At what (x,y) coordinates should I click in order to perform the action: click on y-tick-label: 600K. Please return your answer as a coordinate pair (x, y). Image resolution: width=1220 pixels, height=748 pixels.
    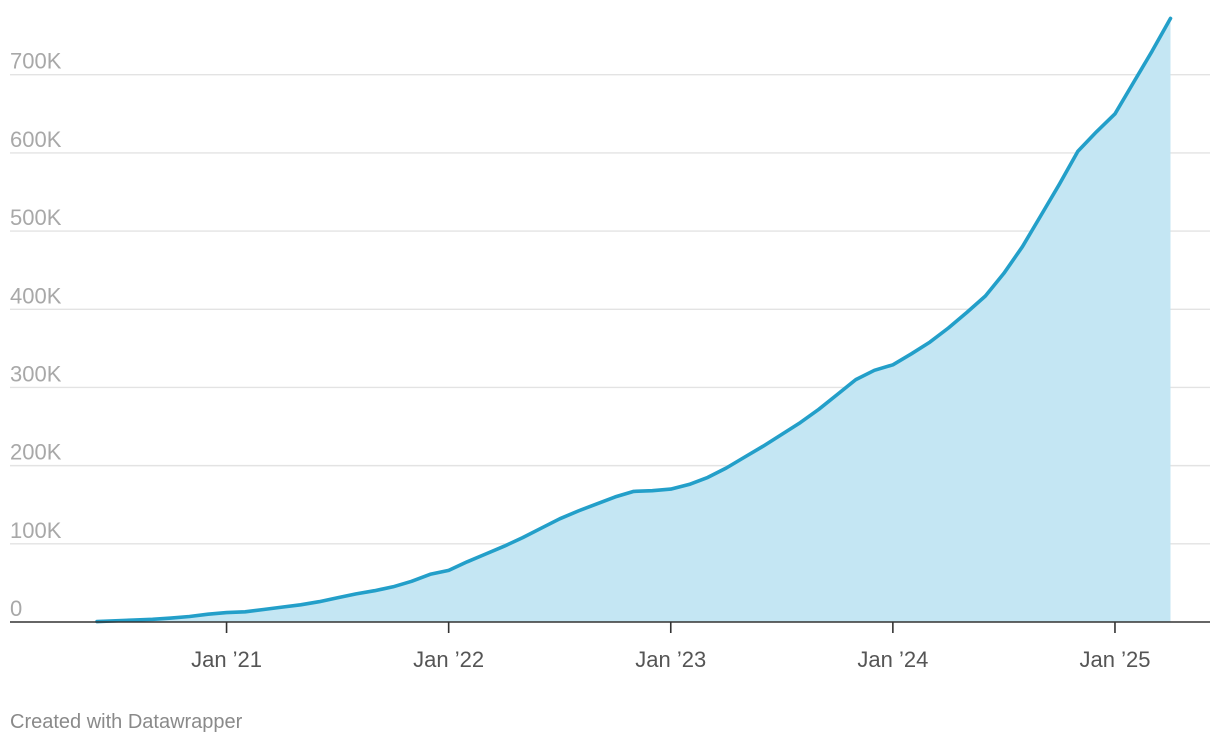
    Looking at the image, I should click on (36, 139).